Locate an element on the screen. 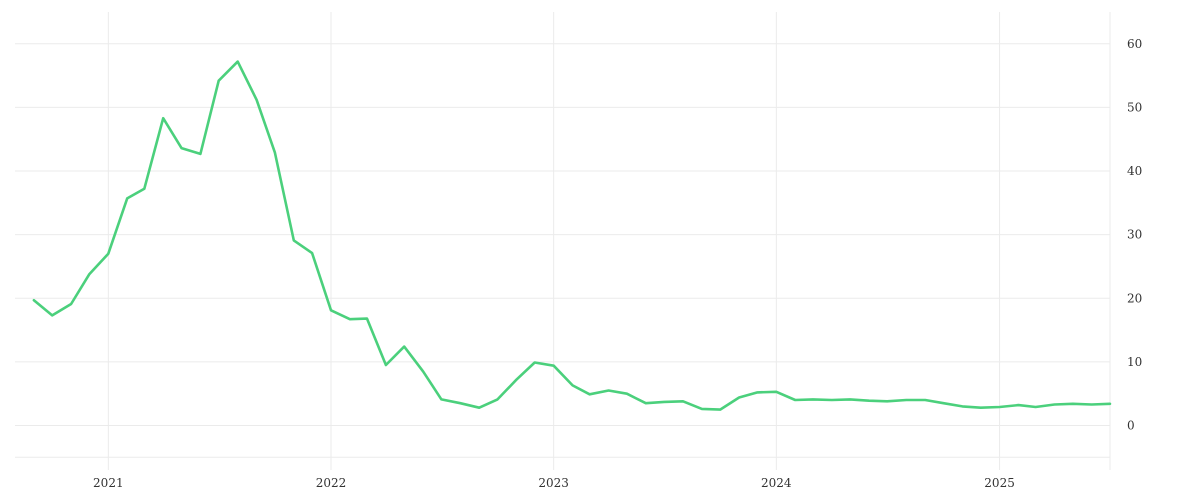 This screenshot has width=1200, height=504. y-tick-label: 10 is located at coordinates (1134, 362).